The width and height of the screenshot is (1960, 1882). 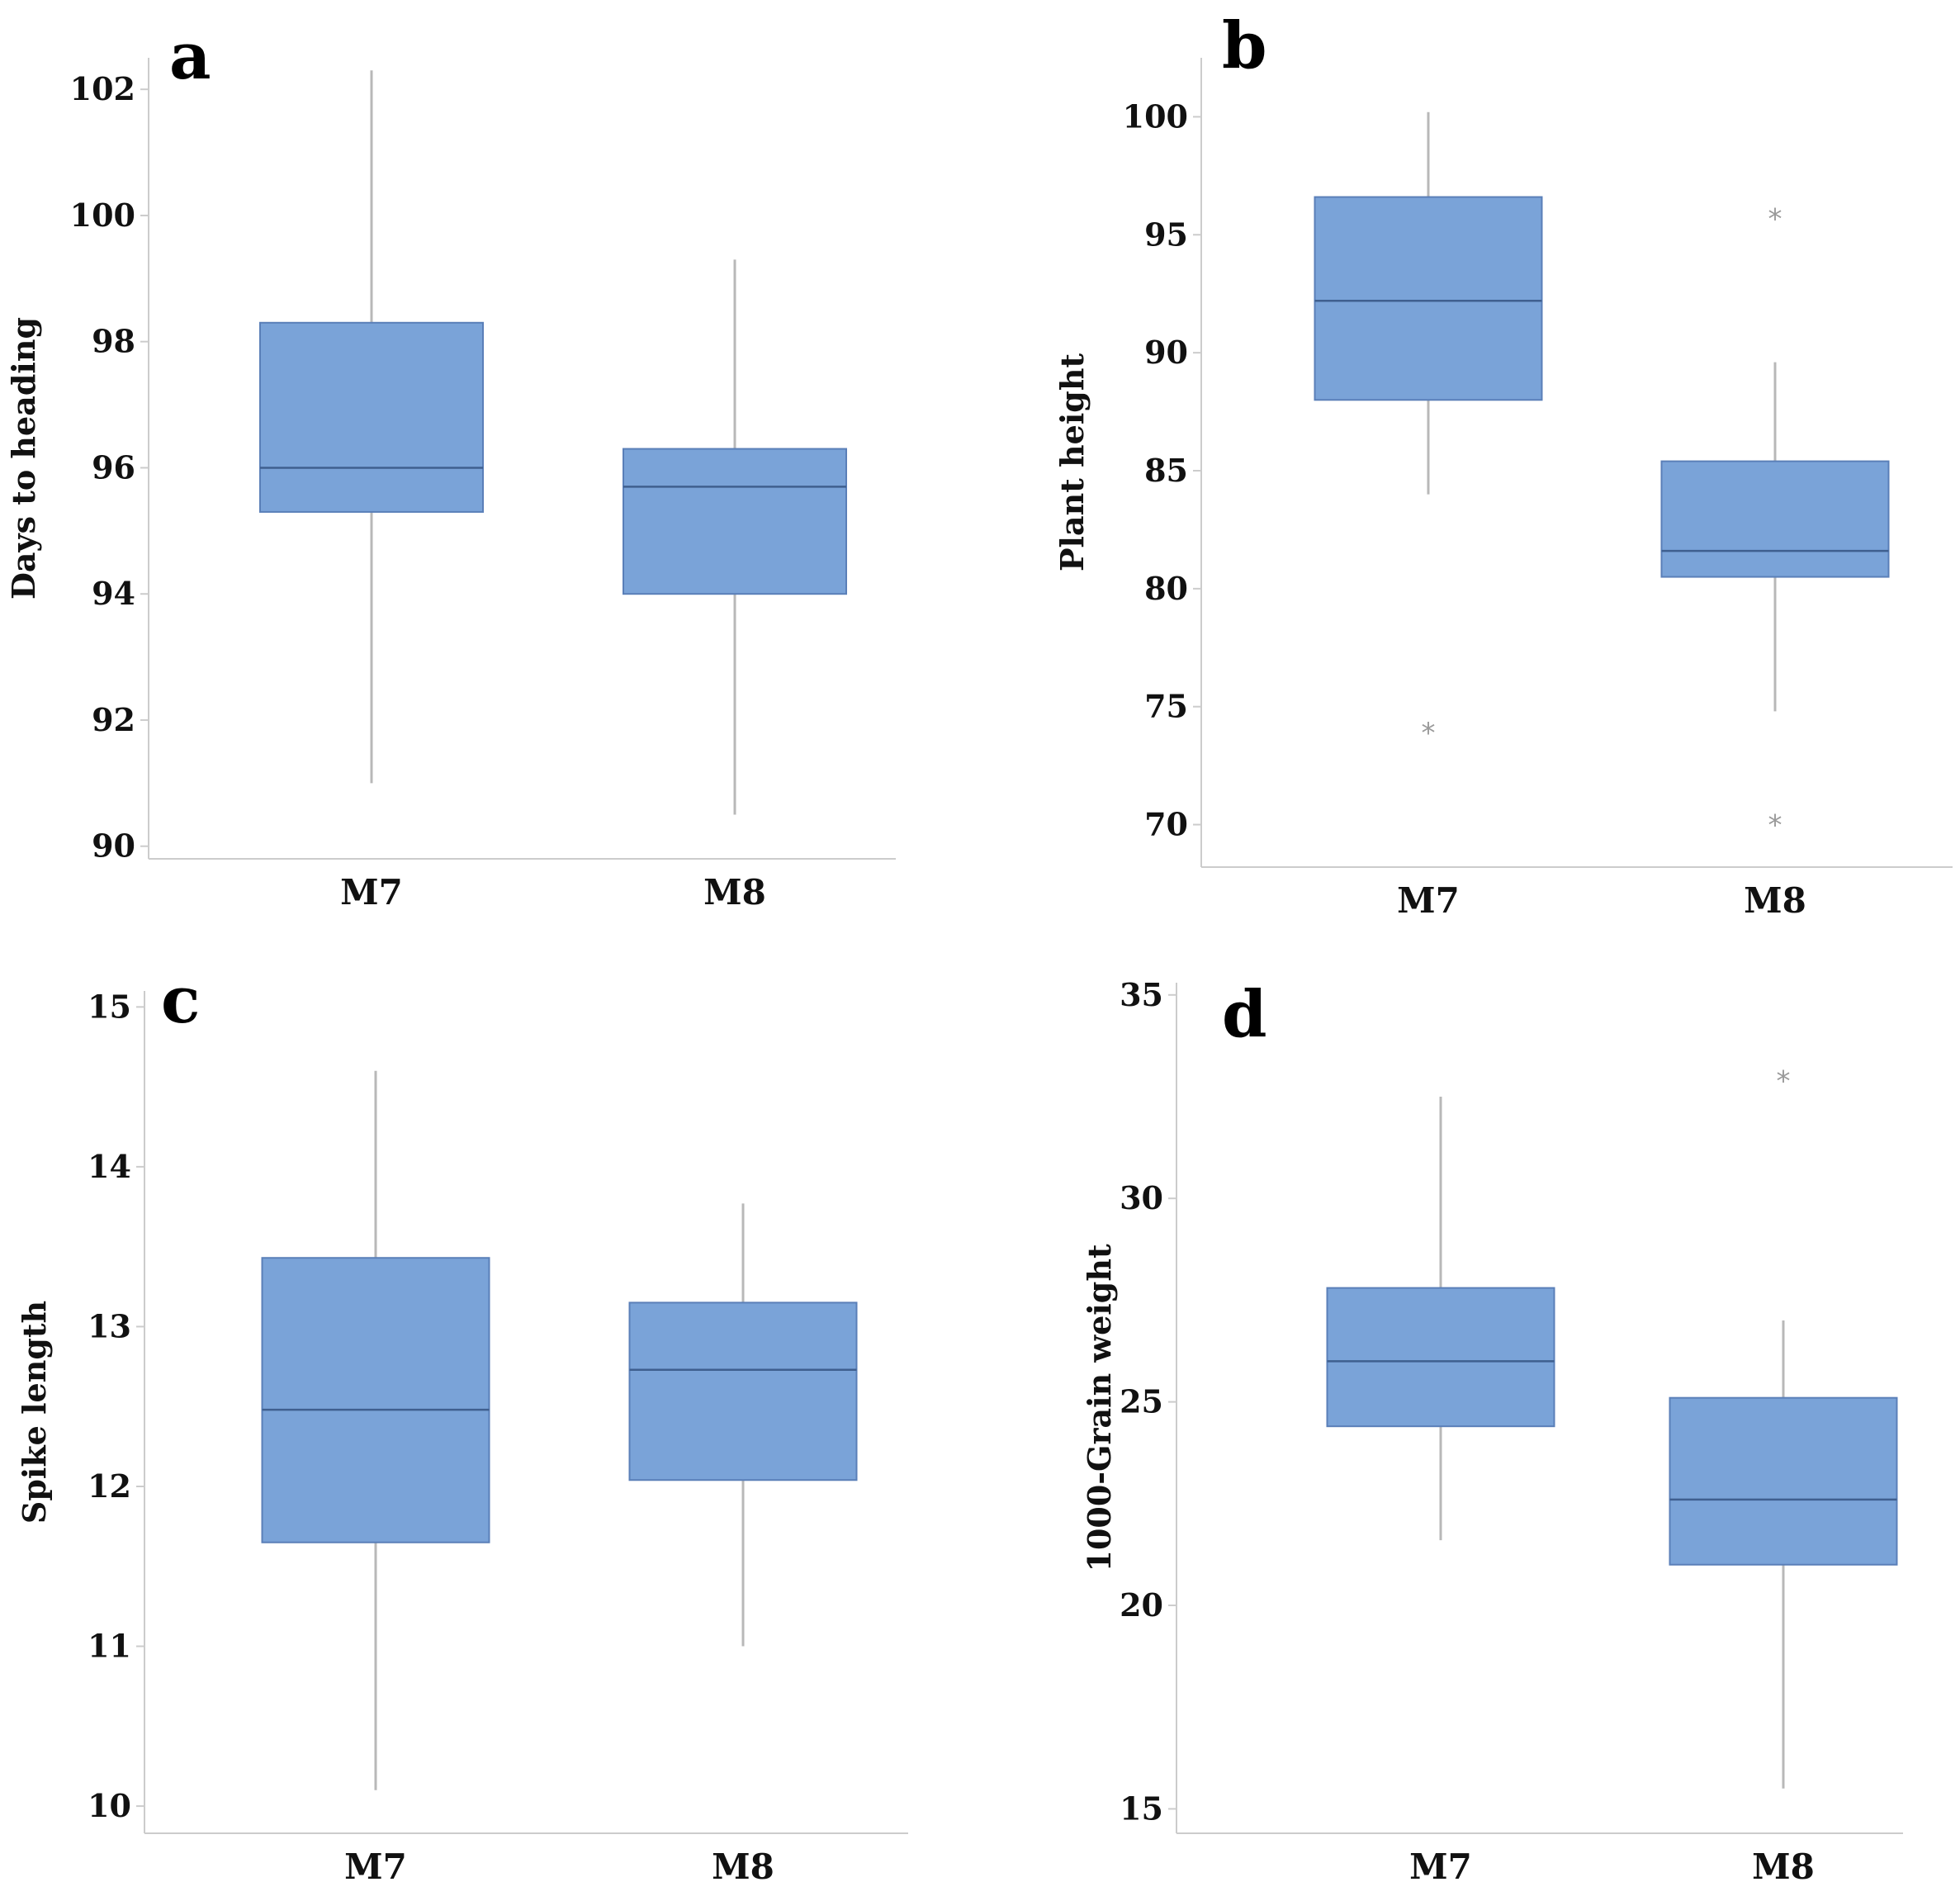 What do you see at coordinates (113, 593) in the screenshot?
I see `y-tick-label: 94` at bounding box center [113, 593].